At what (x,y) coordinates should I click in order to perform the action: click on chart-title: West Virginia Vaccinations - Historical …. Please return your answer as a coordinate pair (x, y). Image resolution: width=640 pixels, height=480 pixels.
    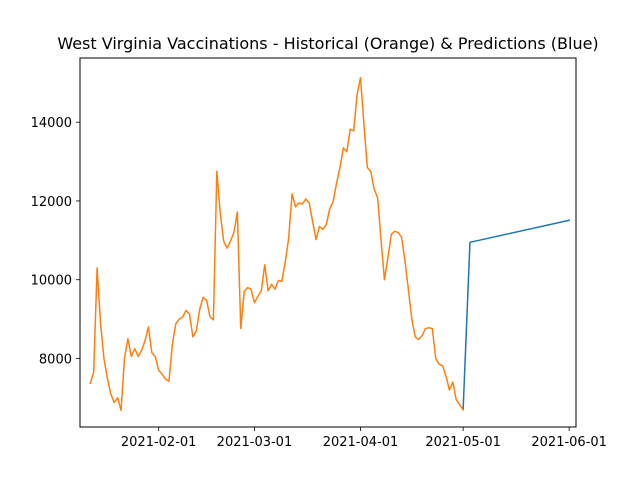
    Looking at the image, I should click on (327, 43).